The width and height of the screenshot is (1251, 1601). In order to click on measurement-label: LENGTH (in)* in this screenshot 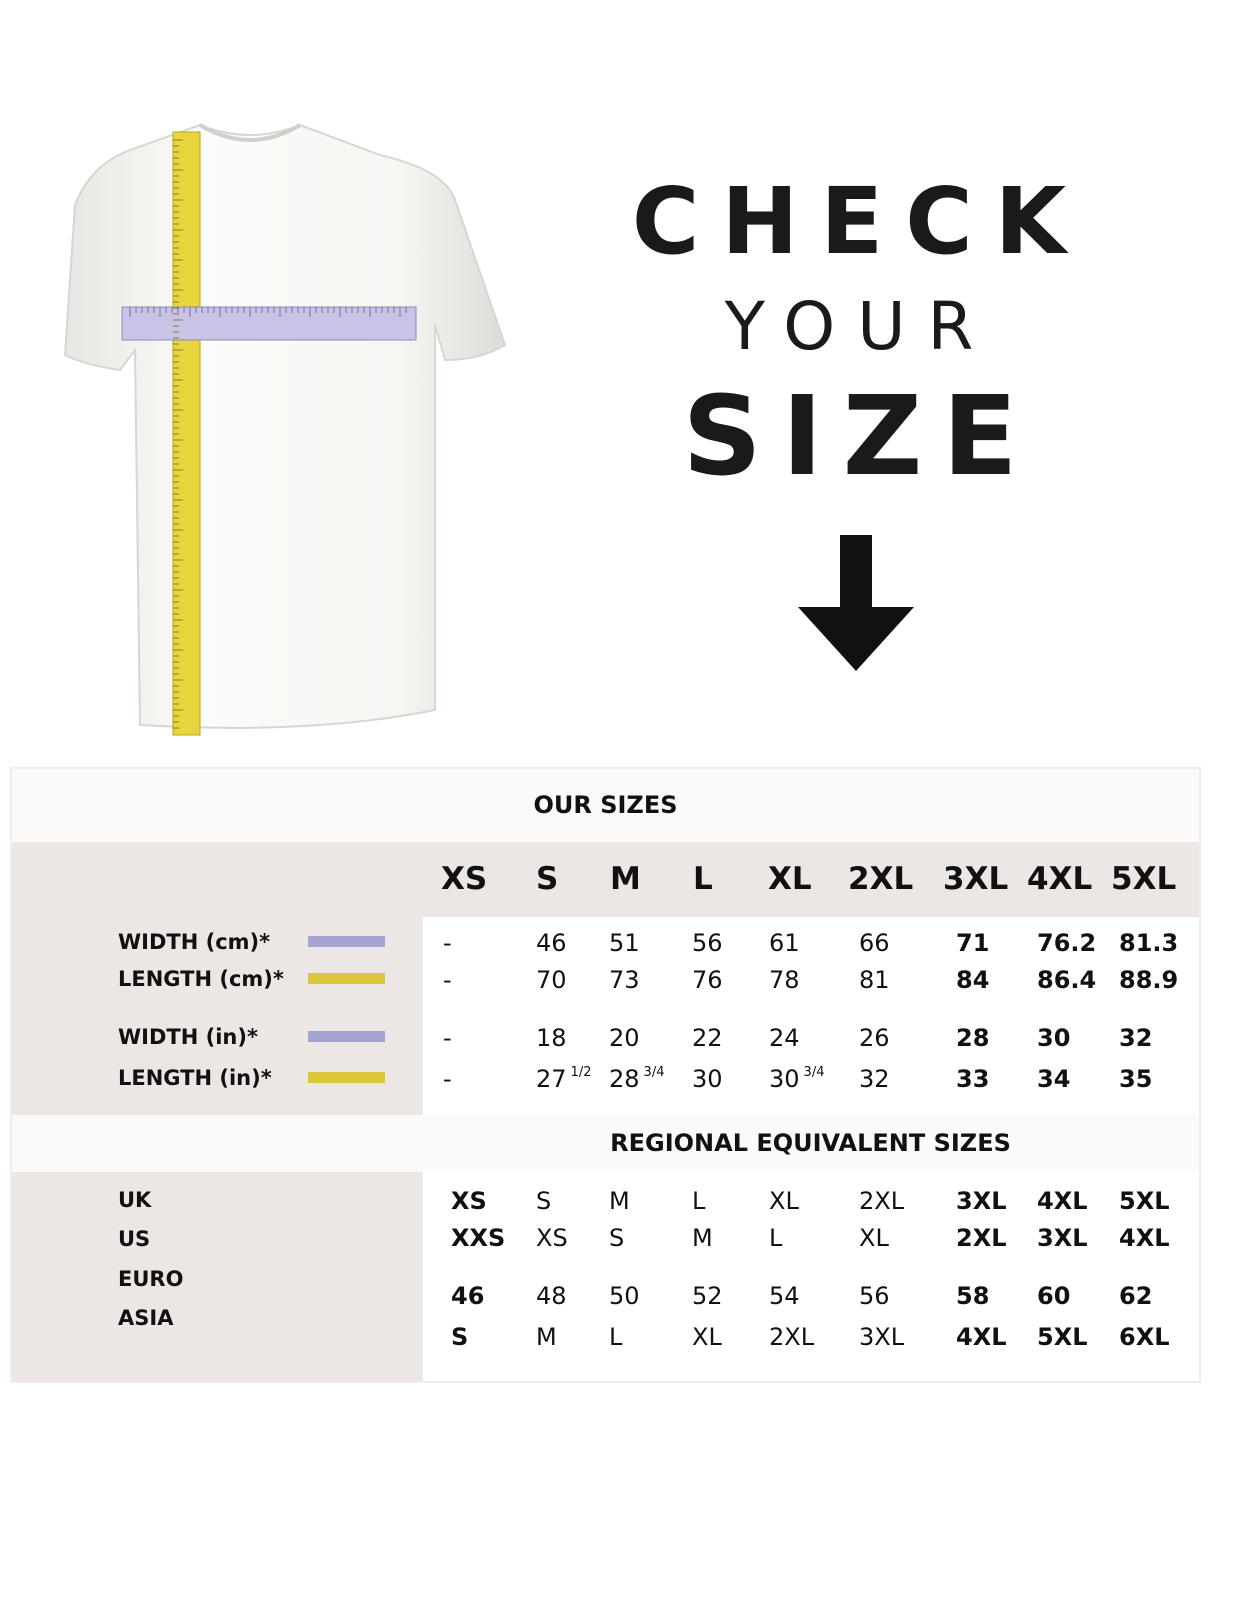, I will do `click(195, 1078)`.